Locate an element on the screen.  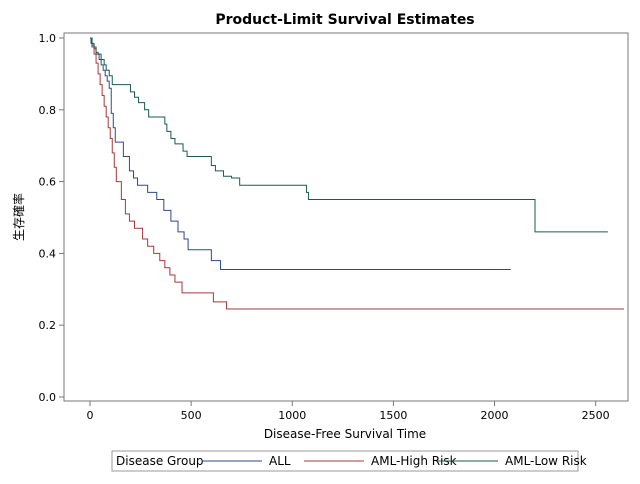
y-tick-label: 0.8 is located at coordinates (48, 110).